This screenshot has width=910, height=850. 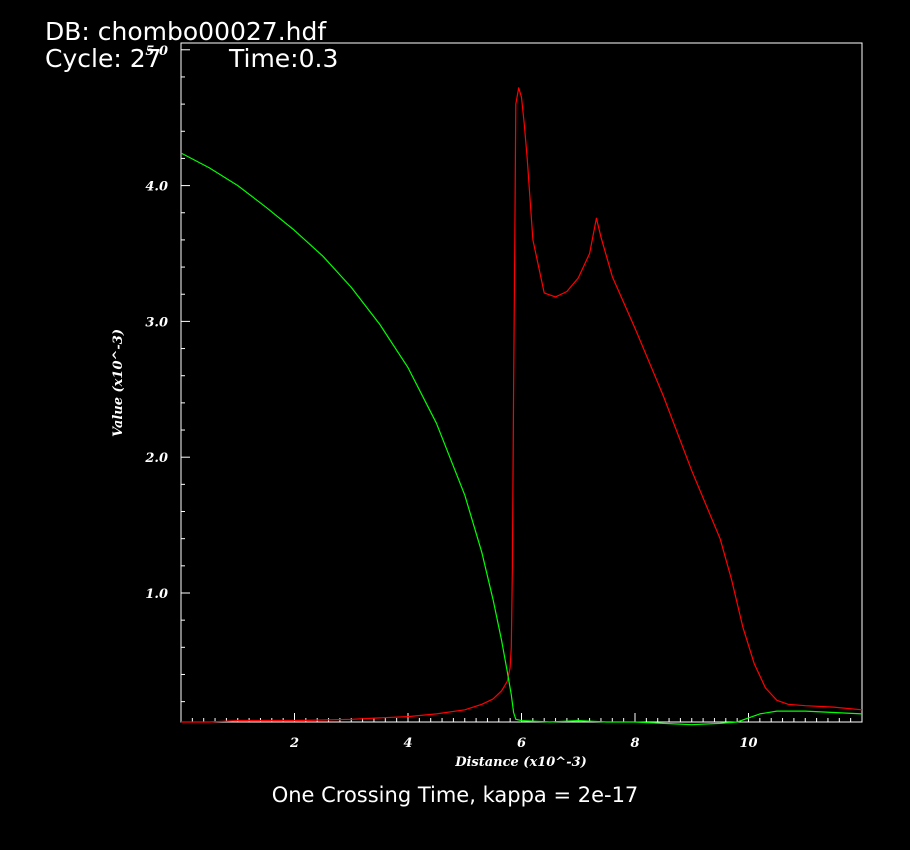 I want to click on cycle-label: Cycle: 27, so click(x=103, y=58).